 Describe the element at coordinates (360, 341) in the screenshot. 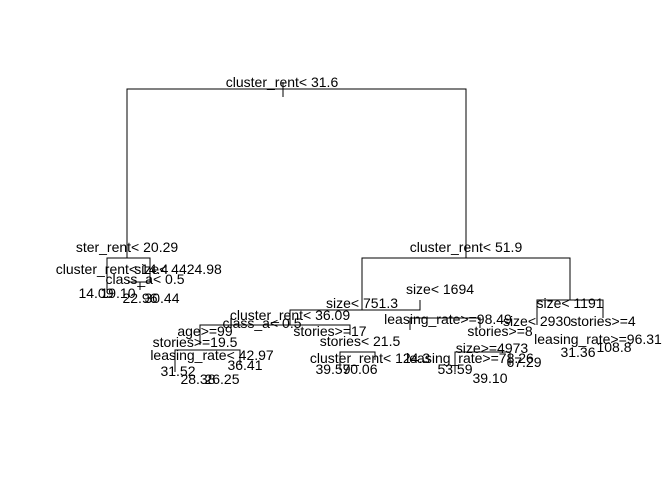

I see `node-label: stories< 21.5` at that location.